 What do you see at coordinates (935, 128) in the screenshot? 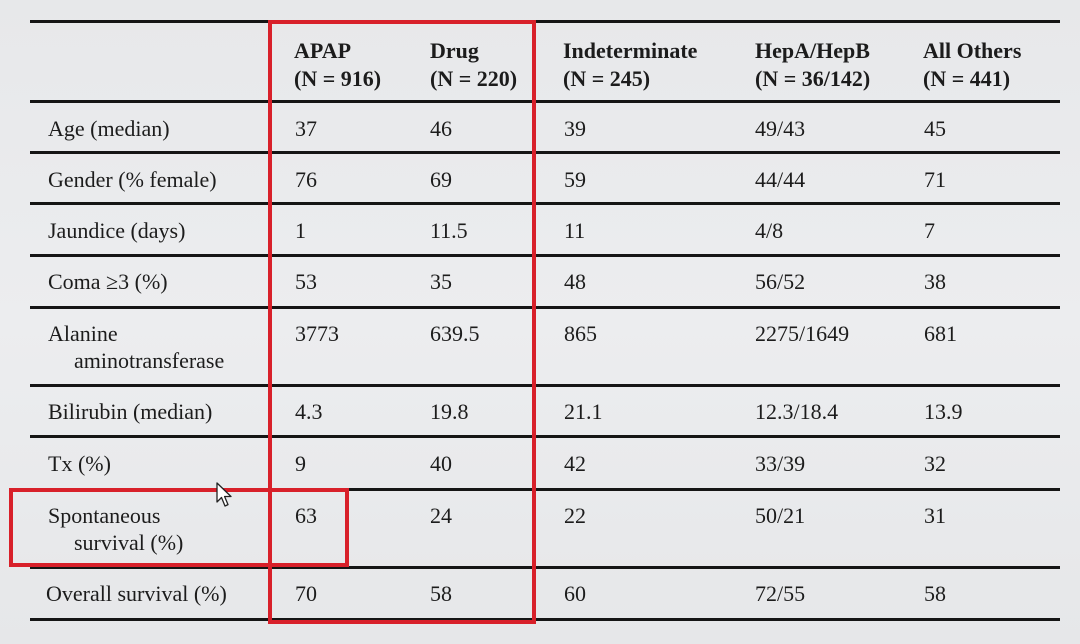
I see `table-cell: 45` at bounding box center [935, 128].